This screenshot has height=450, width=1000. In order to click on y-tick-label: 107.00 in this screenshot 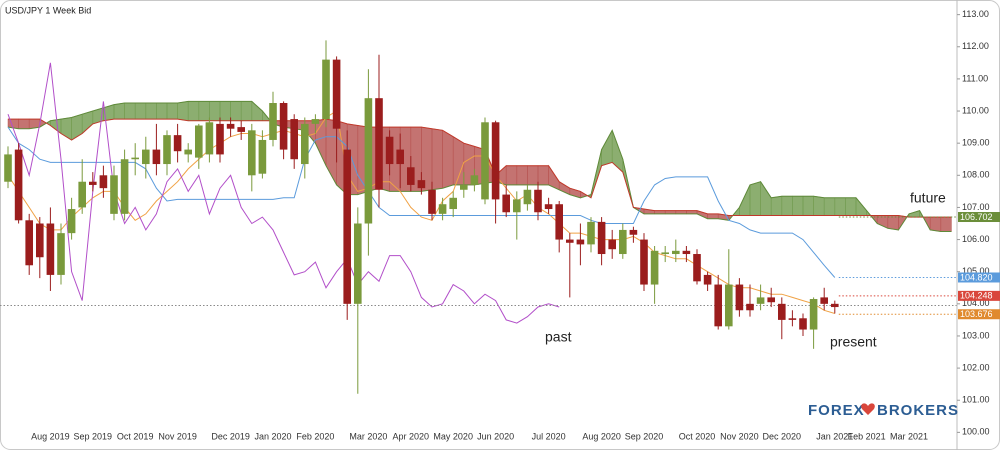, I will do `click(976, 207)`.